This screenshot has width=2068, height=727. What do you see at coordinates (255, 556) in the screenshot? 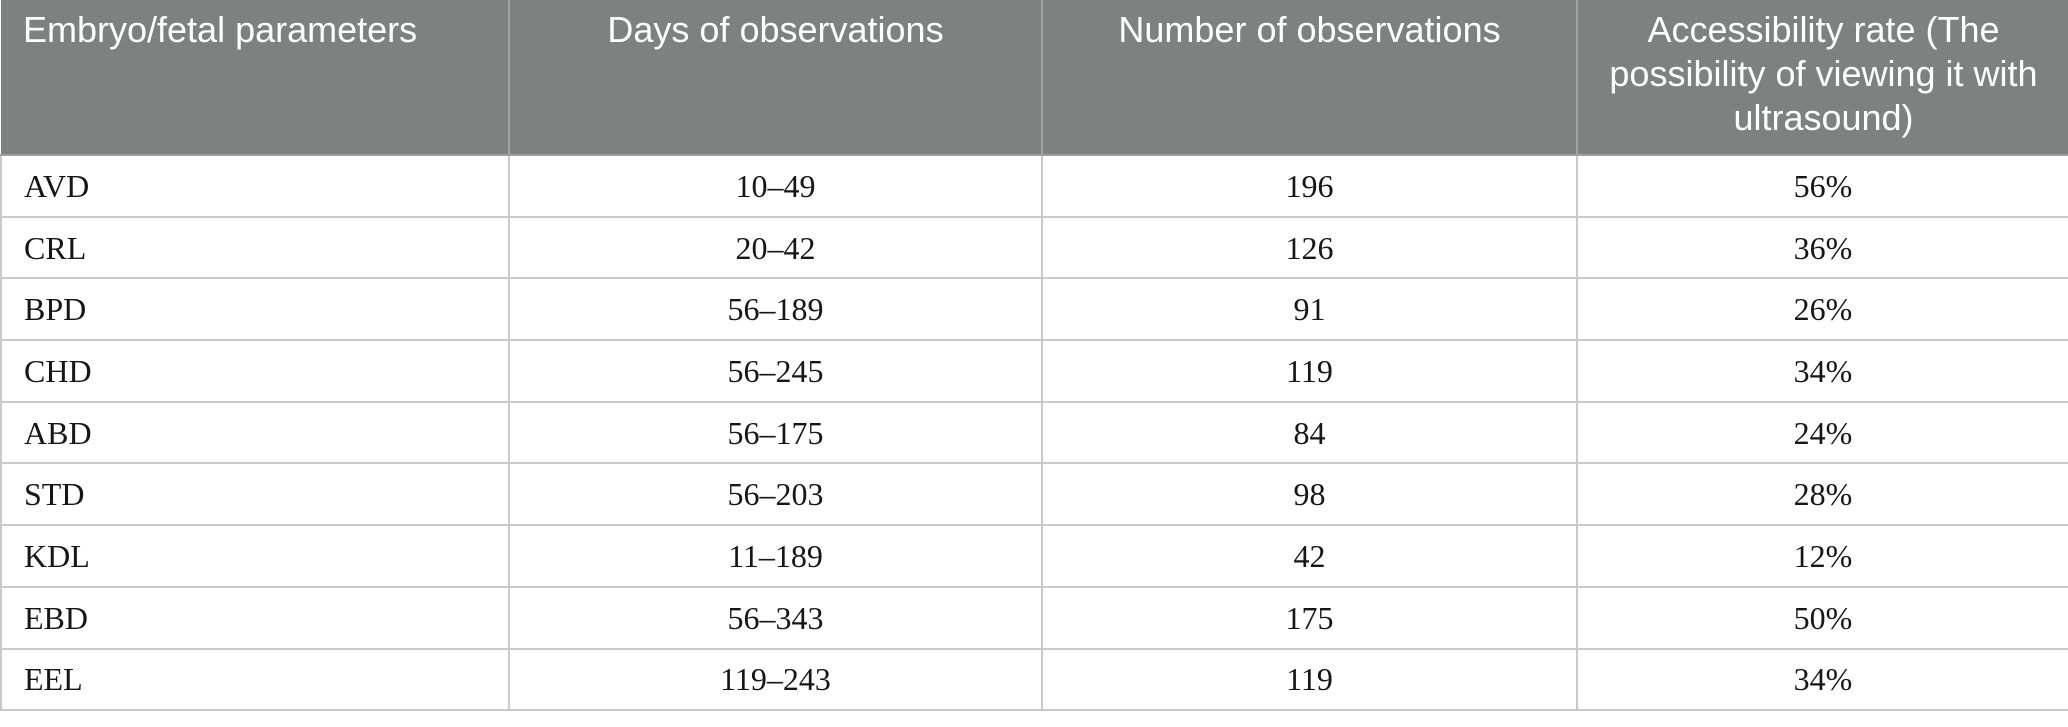
I see `cell-parameter: KDL` at bounding box center [255, 556].